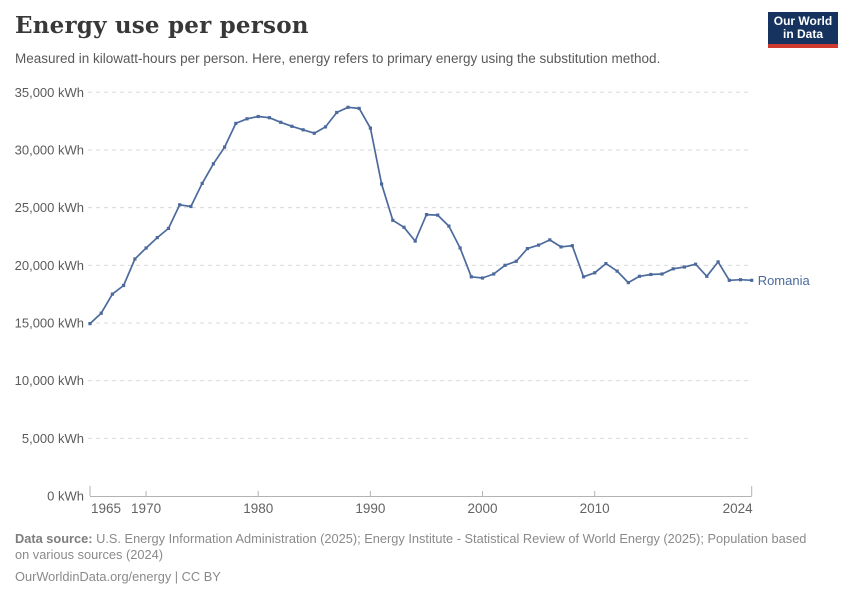 The image size is (850, 600). What do you see at coordinates (49, 322) in the screenshot?
I see `y-tick-label: 15,000 kWh` at bounding box center [49, 322].